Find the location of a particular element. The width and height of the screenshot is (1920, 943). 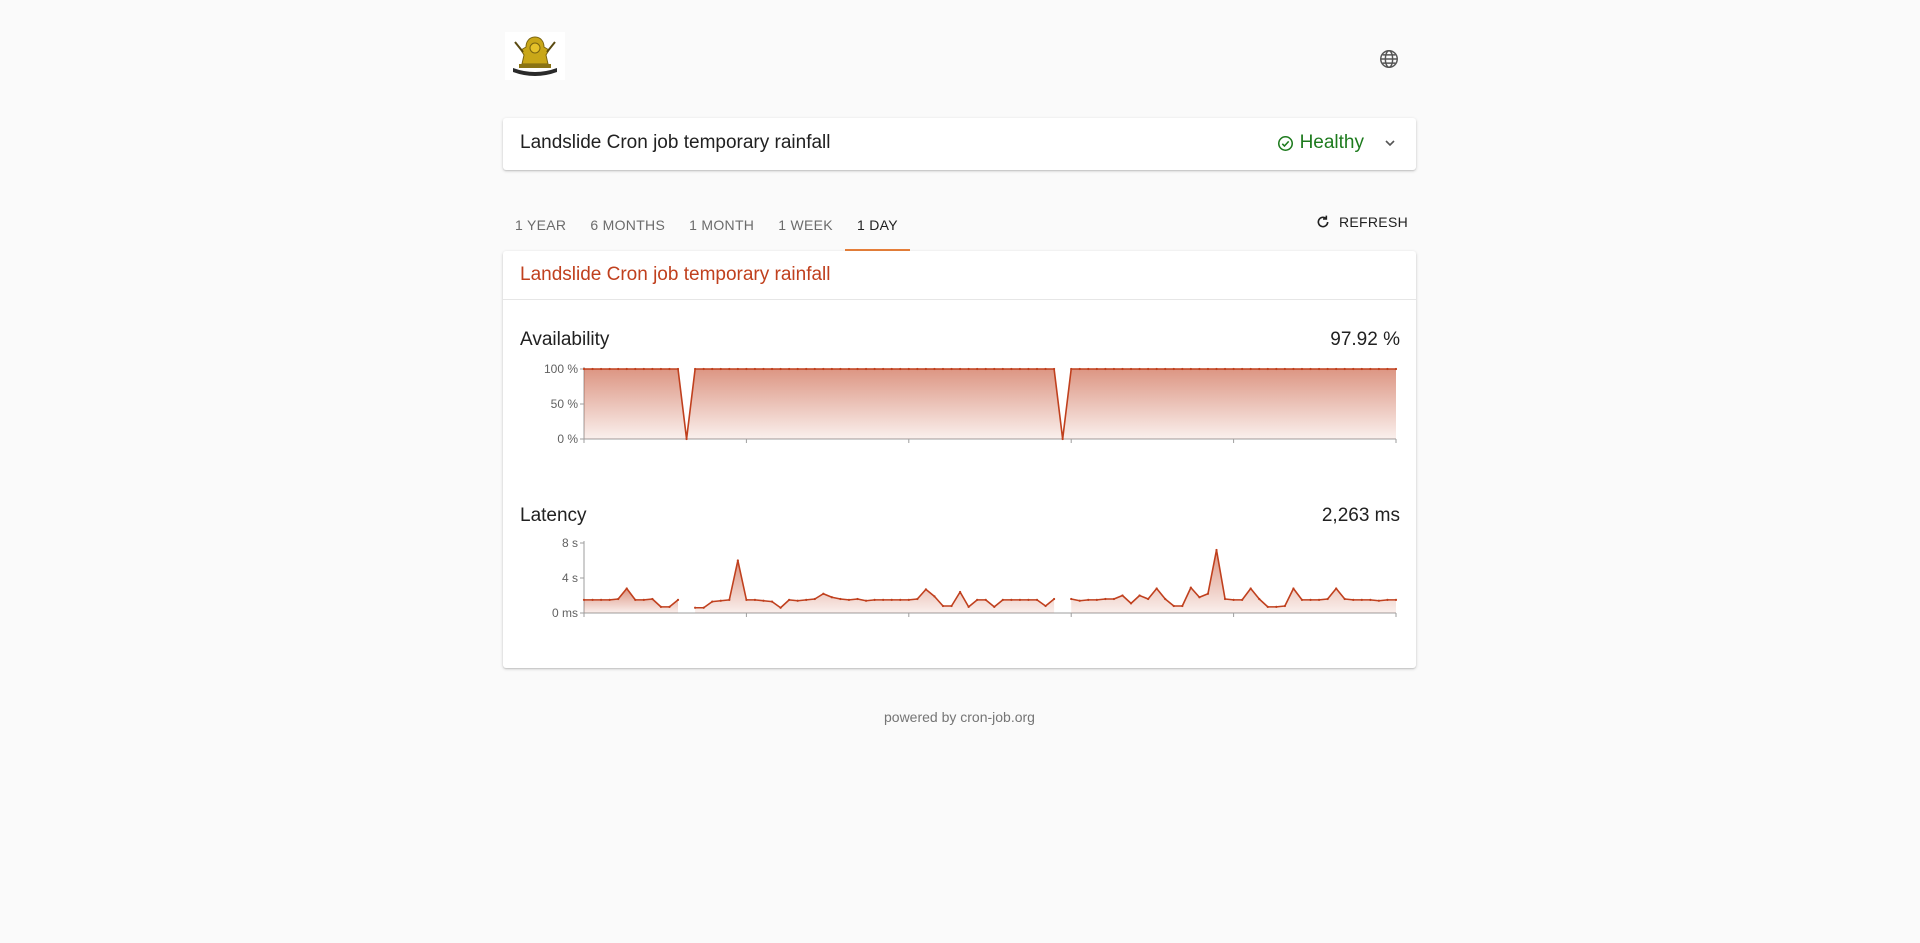

footer-powered-by: powered by cron-job.org is located at coordinates (959, 717).